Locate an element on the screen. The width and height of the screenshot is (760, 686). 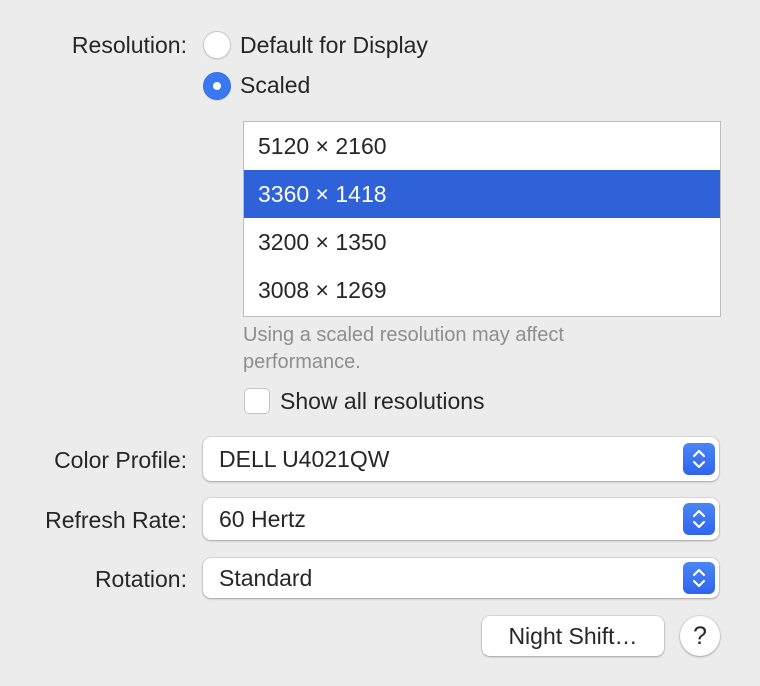
rotation-label: Rotation: is located at coordinates (140, 579).